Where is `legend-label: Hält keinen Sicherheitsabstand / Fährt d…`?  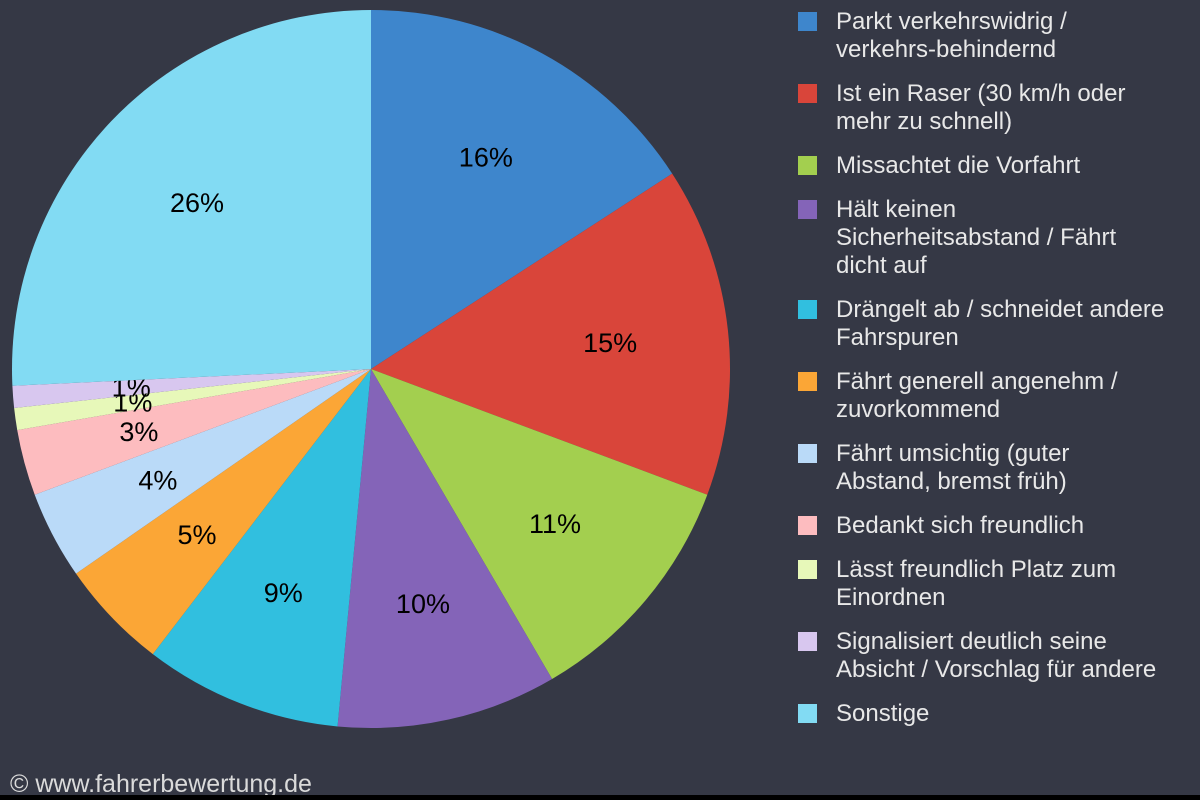 legend-label: Hält keinen Sicherheitsabstand / Fährt d… is located at coordinates (976, 237).